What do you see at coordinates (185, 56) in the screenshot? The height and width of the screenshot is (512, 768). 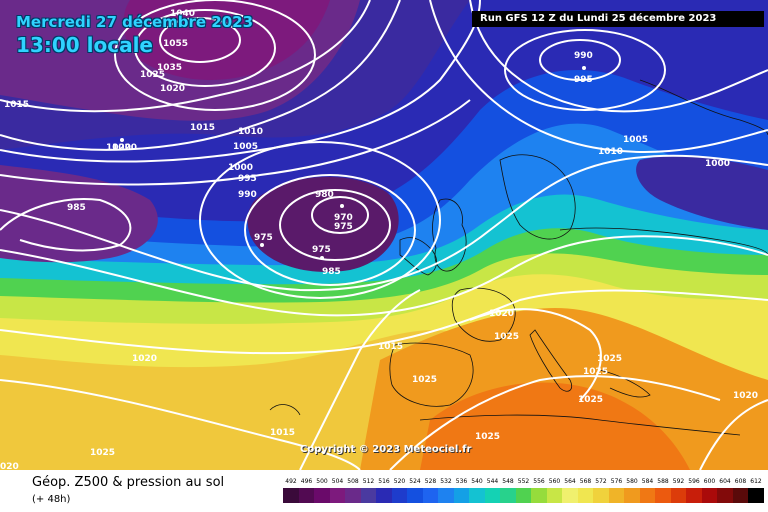 I see `isobar-1020-north` at bounding box center [185, 56].